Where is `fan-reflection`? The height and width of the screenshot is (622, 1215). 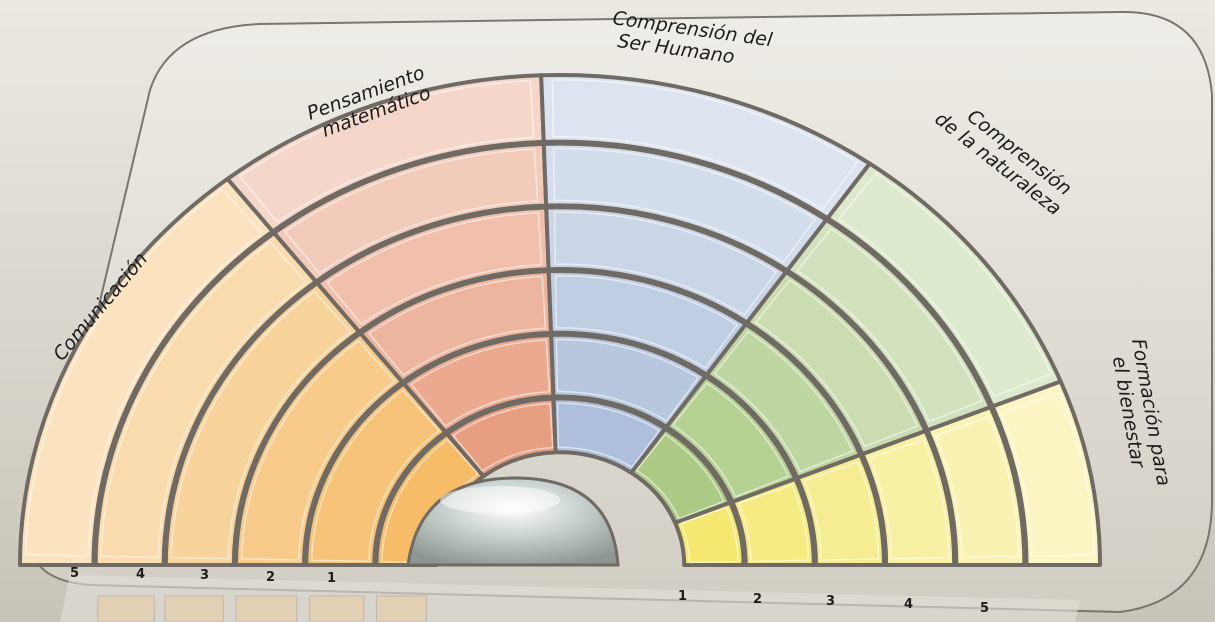 fan-reflection is located at coordinates (262, 608).